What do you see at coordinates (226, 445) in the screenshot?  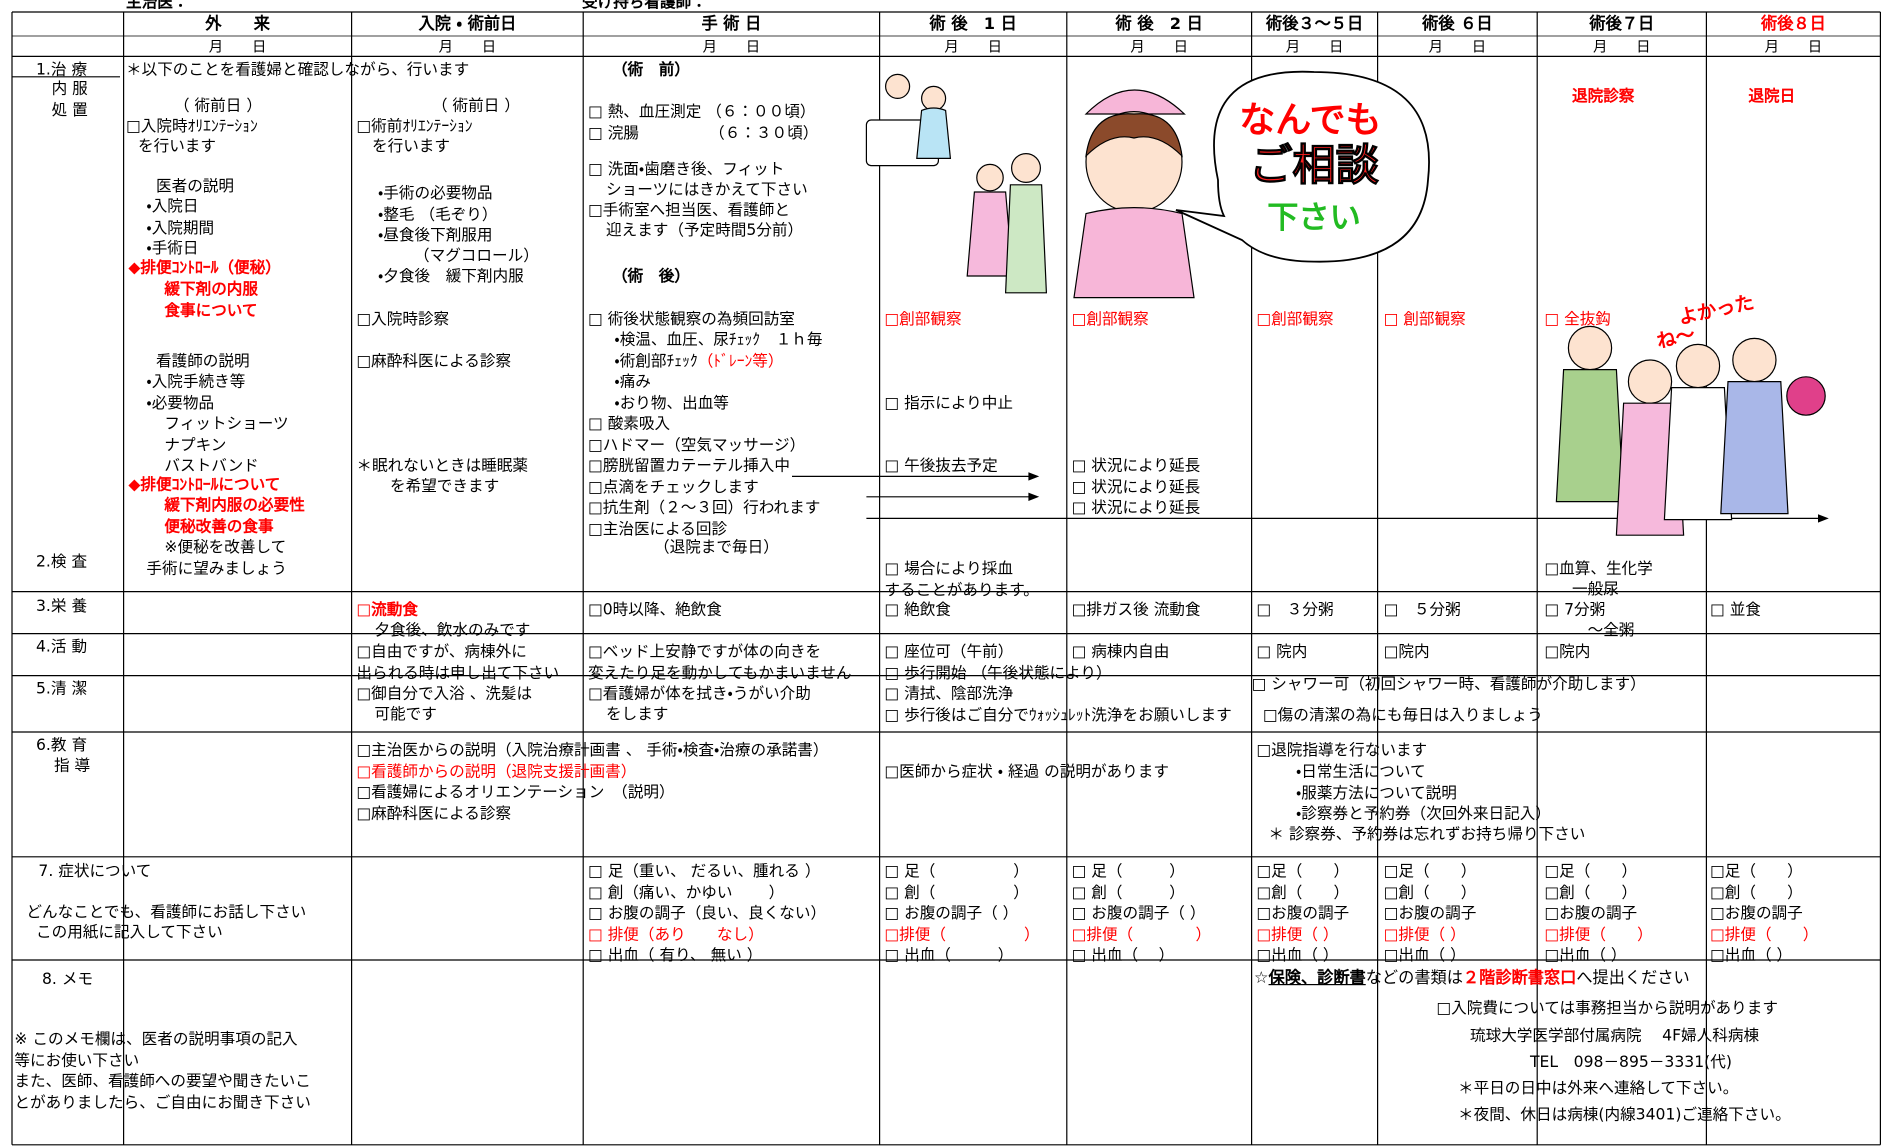 I see `text-block: フィットショーツ ナプキン バストバンド` at bounding box center [226, 445].